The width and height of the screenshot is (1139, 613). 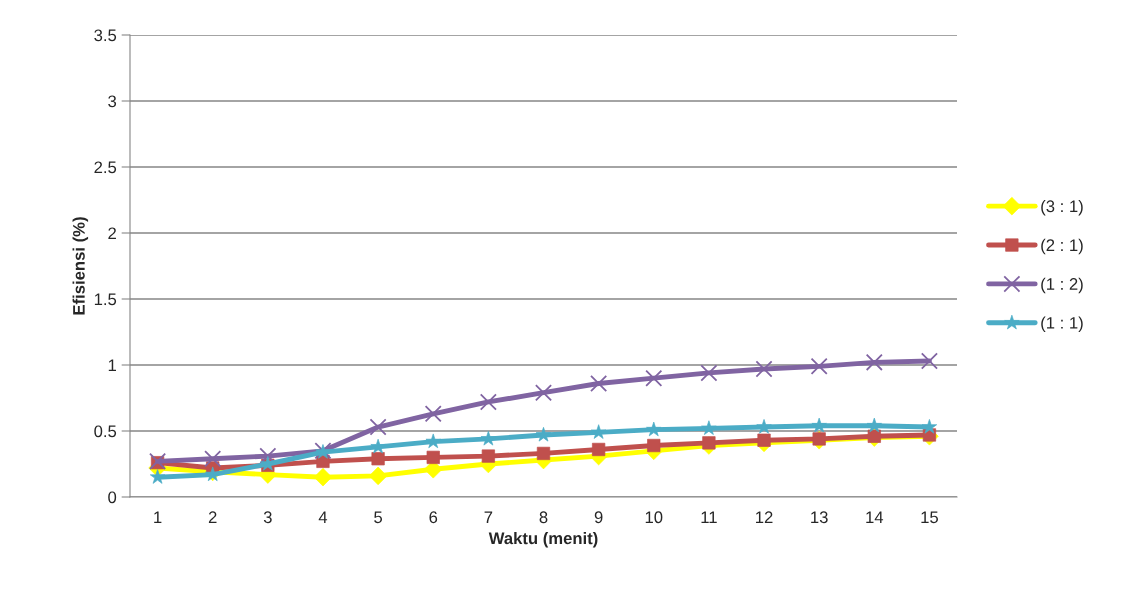 I want to click on y-tick-label: 2.5, so click(x=105, y=167).